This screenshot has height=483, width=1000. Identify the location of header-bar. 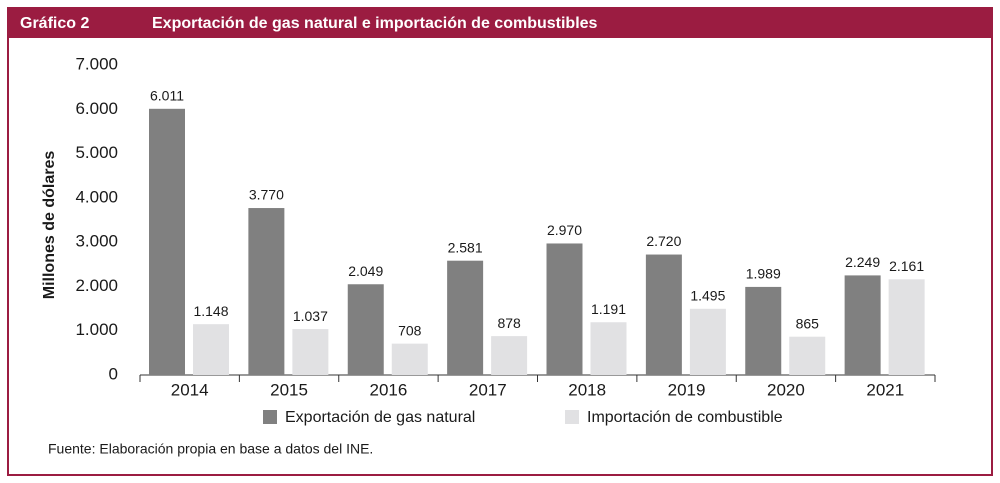
(500, 23).